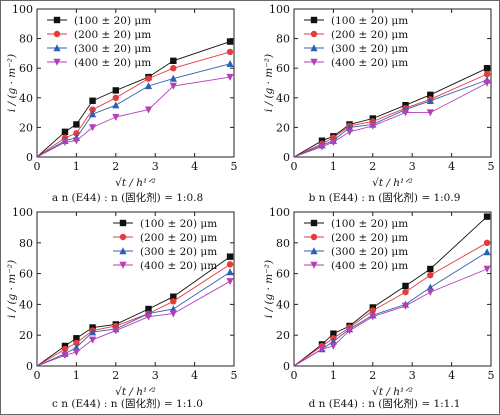  Describe the element at coordinates (127, 197) in the screenshot. I see `panel-caption: a n (E44) : n (固化剂) = 1:0.8` at that location.